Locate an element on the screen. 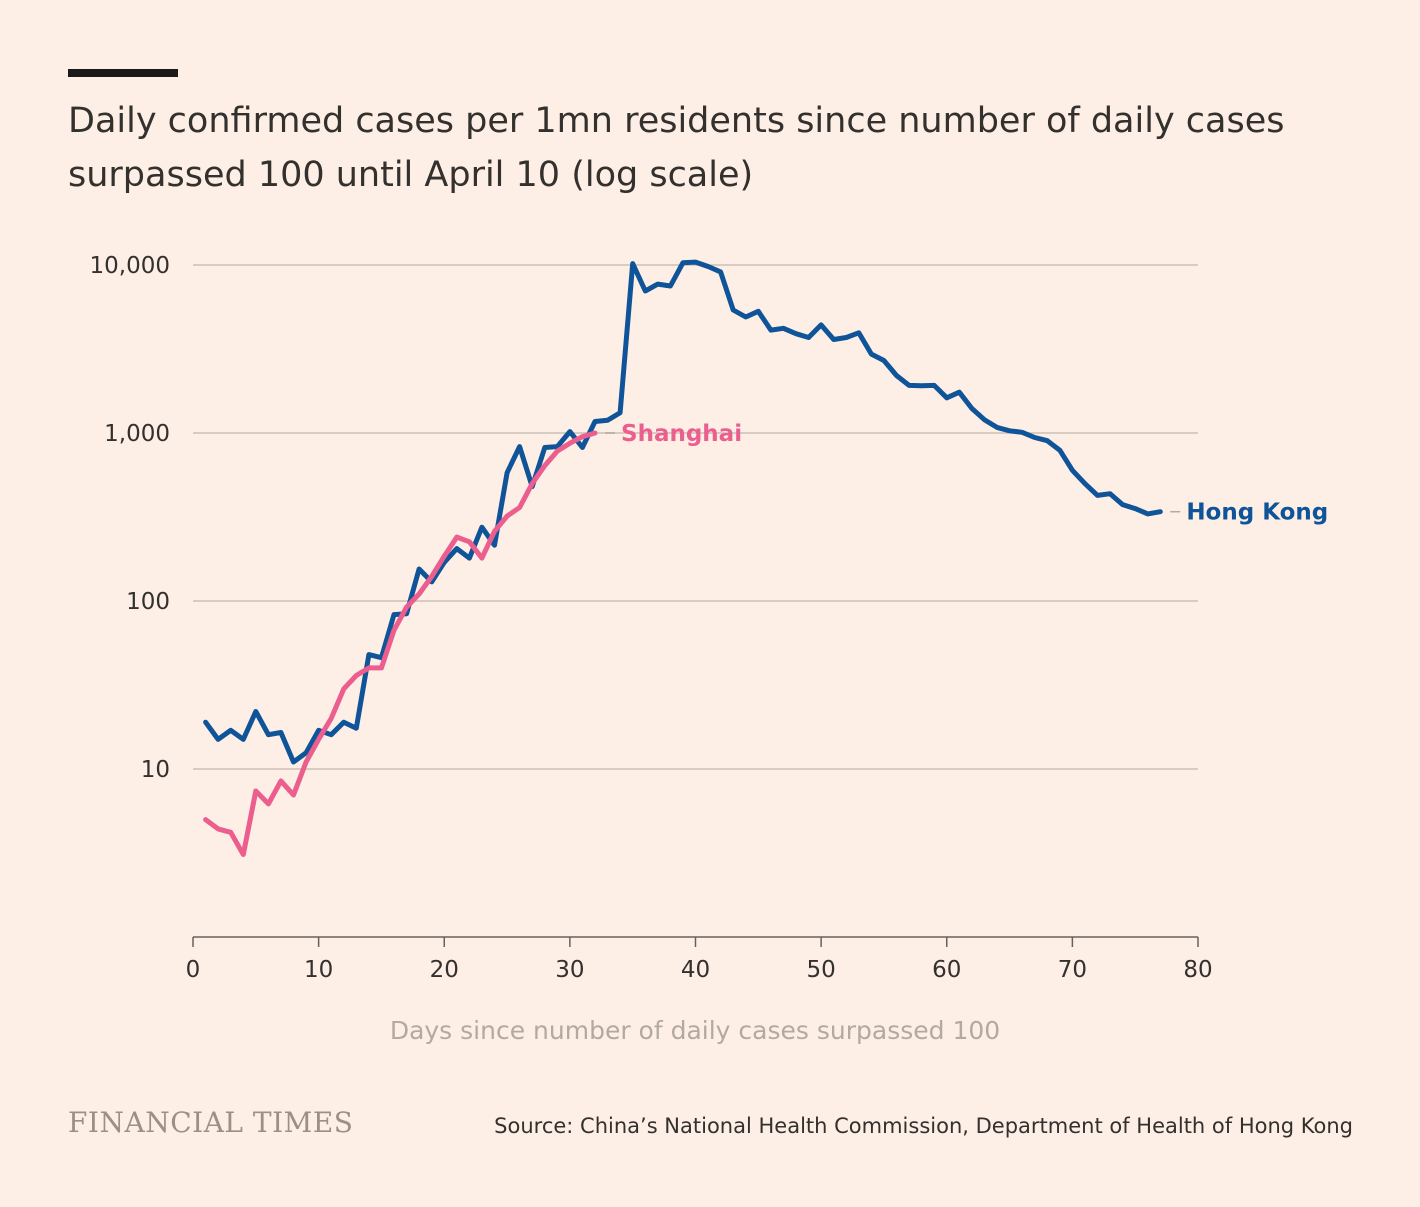 The width and height of the screenshot is (1420, 1207). title-accent-bar is located at coordinates (123, 73).